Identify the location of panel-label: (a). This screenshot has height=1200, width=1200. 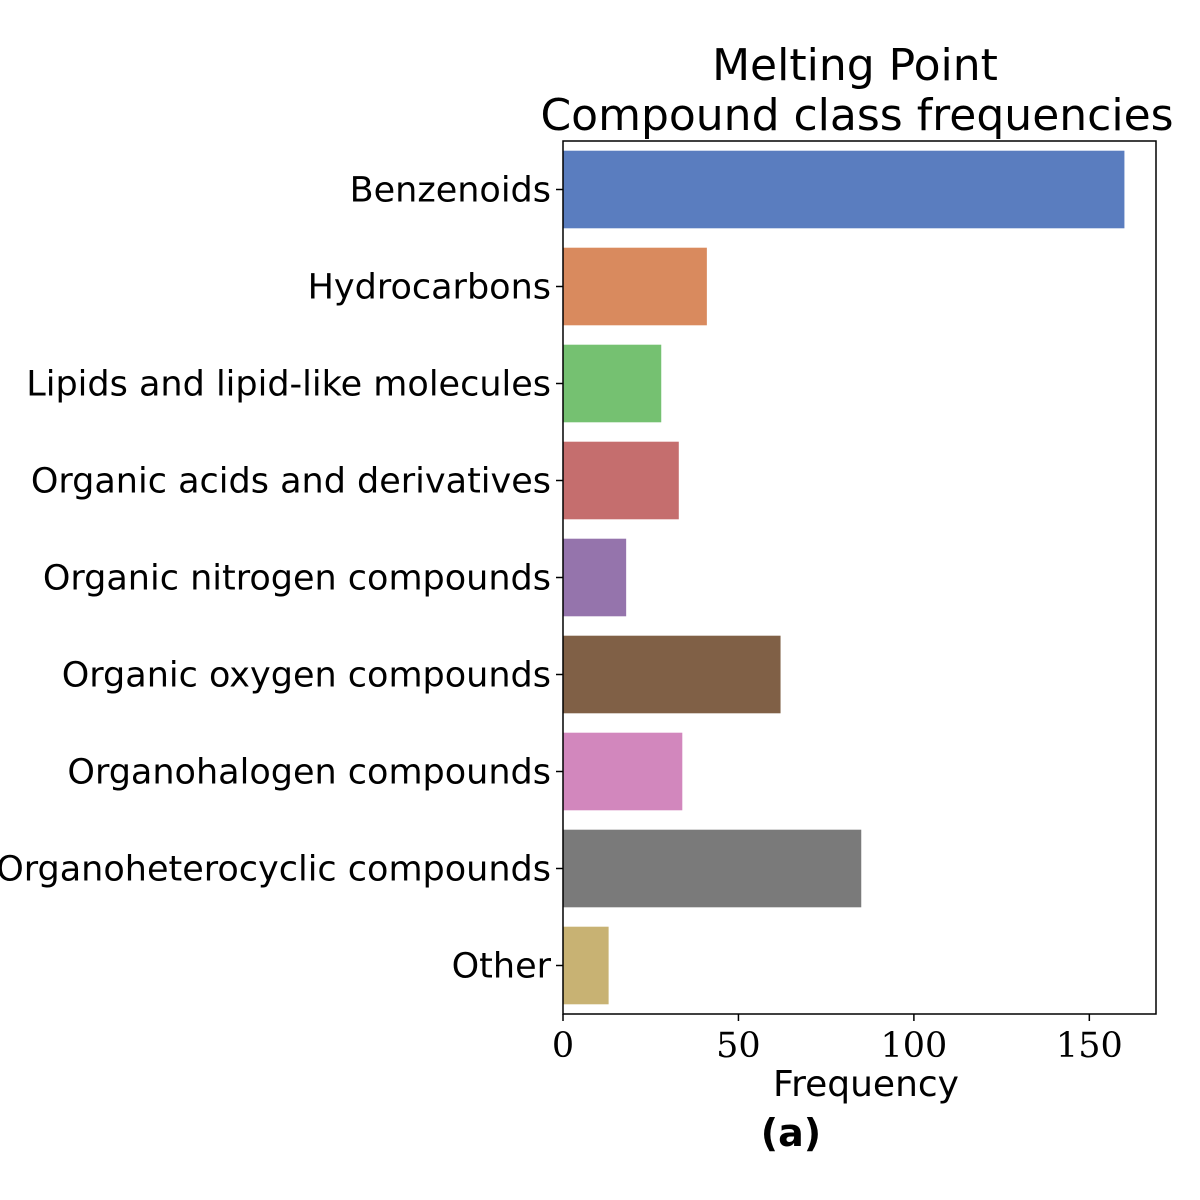
(791, 1133).